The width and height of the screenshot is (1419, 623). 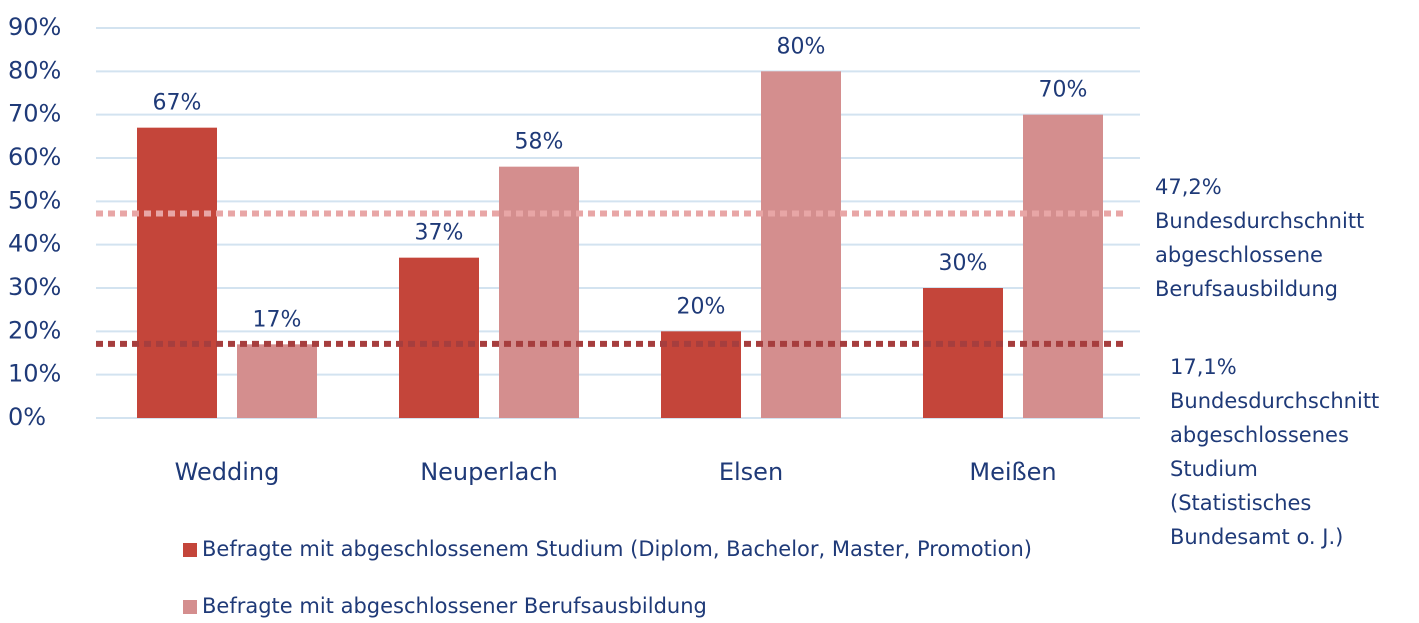 What do you see at coordinates (34, 200) in the screenshot?
I see `y-tick-label: 50%` at bounding box center [34, 200].